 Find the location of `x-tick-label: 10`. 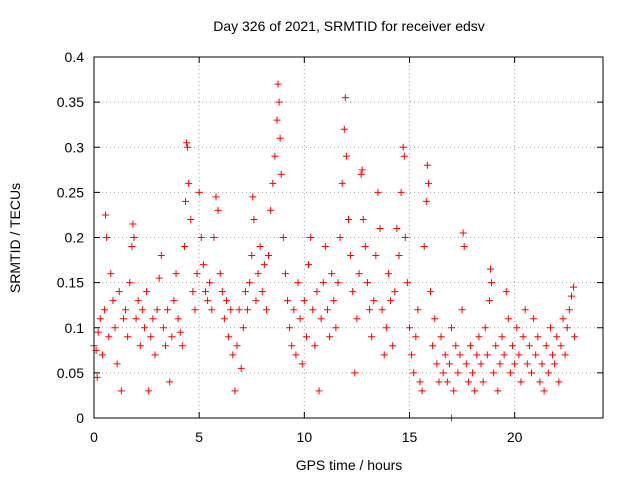

x-tick-label: 10 is located at coordinates (305, 437).